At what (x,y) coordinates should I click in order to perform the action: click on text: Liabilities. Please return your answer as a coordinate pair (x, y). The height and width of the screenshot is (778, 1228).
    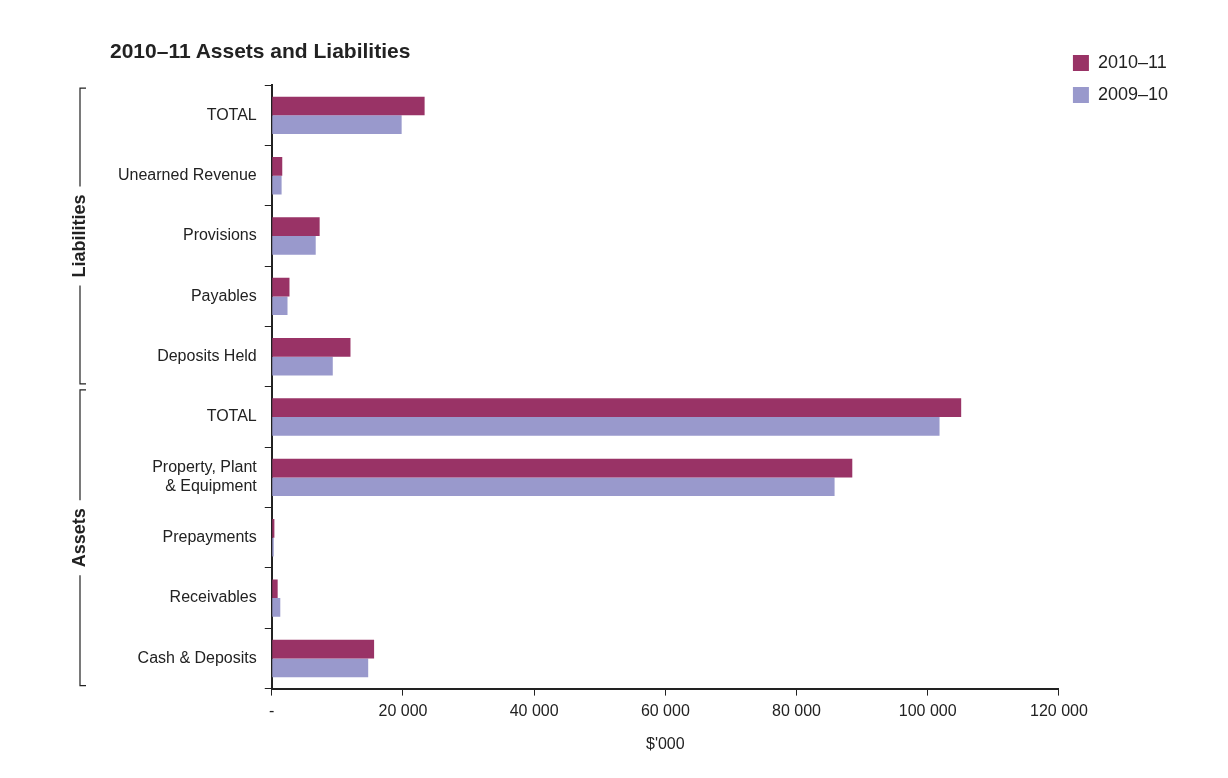
    Looking at the image, I should click on (78, 236).